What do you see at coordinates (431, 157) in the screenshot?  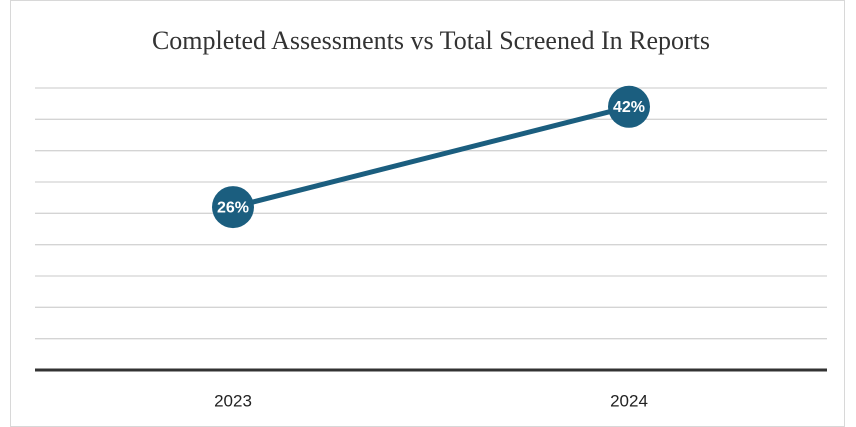 I see `line` at bounding box center [431, 157].